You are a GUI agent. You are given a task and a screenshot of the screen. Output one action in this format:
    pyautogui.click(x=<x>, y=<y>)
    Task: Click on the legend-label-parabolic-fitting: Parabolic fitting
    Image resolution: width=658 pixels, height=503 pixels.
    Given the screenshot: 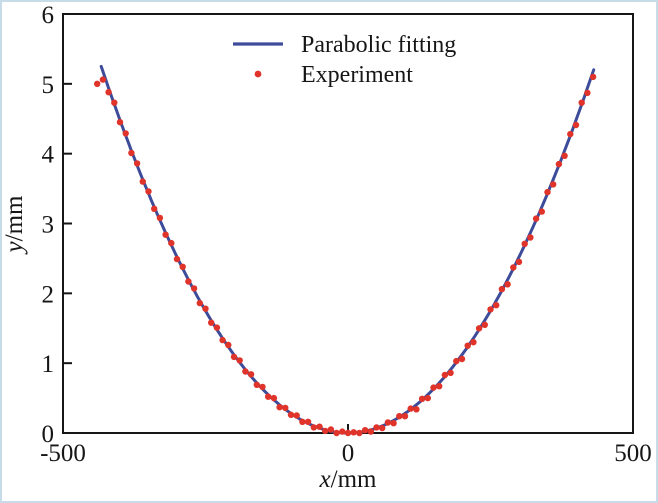 What is the action you would take?
    pyautogui.click(x=378, y=45)
    